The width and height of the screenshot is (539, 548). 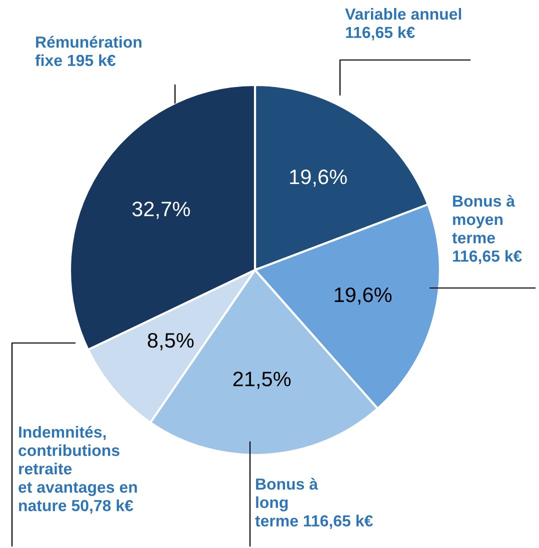 I want to click on data-label: 8,5%, so click(x=171, y=341).